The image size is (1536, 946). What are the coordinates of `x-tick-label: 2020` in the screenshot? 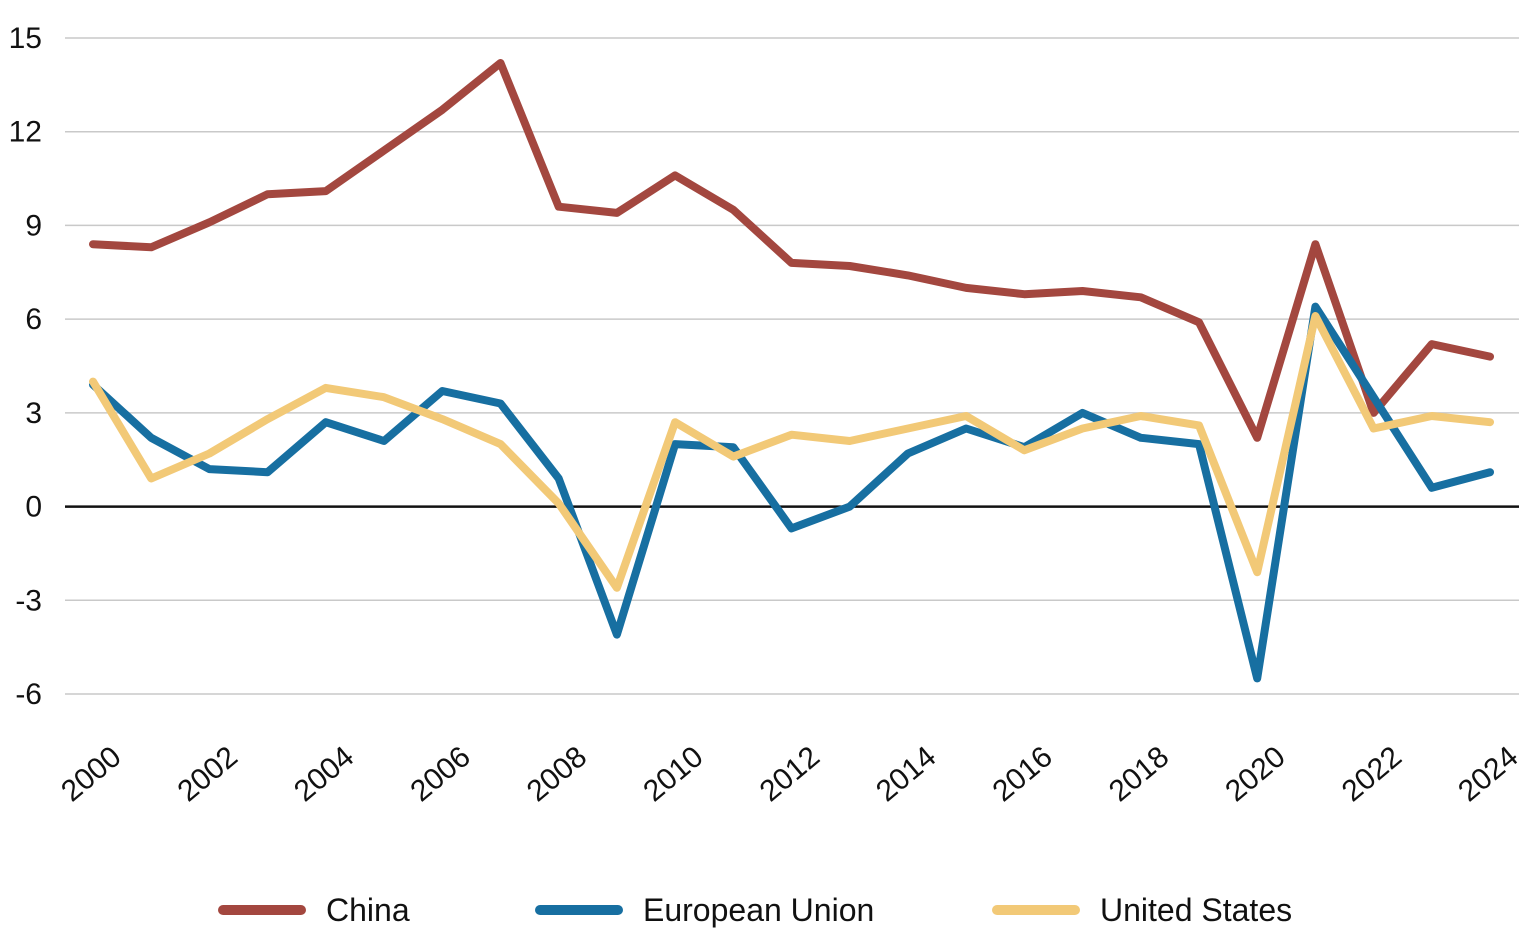 It's located at (1255, 774).